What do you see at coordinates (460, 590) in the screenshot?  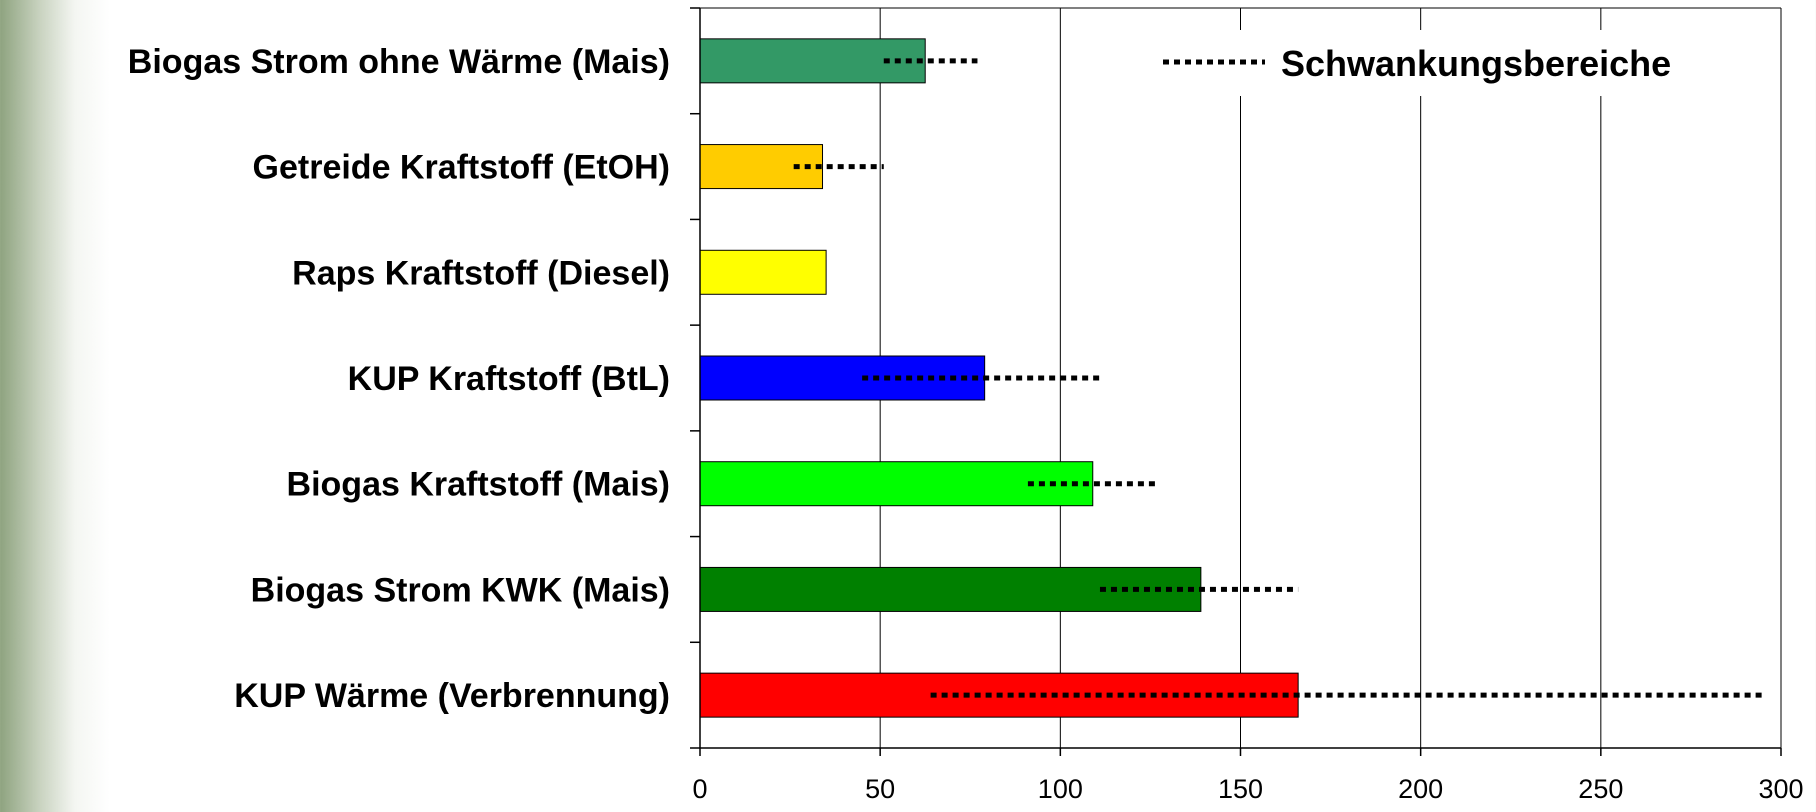 I see `category-label: Biogas Strom KWK (Mais)` at bounding box center [460, 590].